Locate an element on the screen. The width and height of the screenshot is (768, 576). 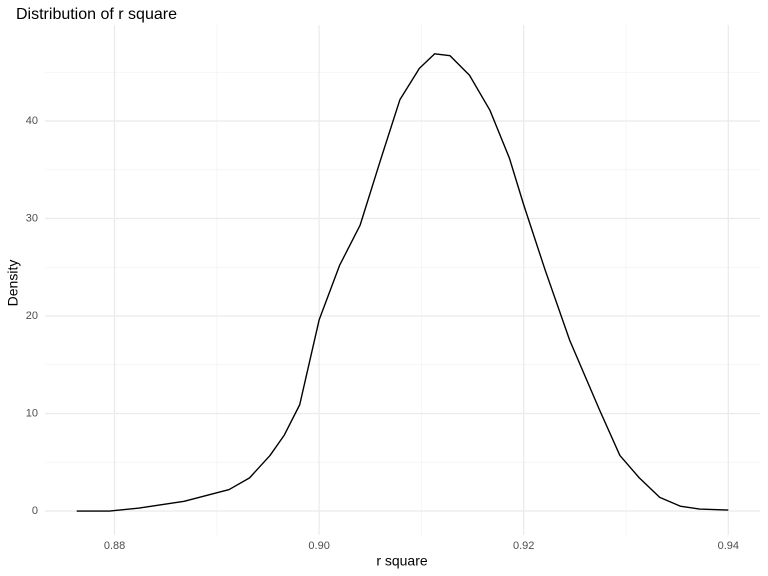
x-tick-label: 0.94 is located at coordinates (728, 546).